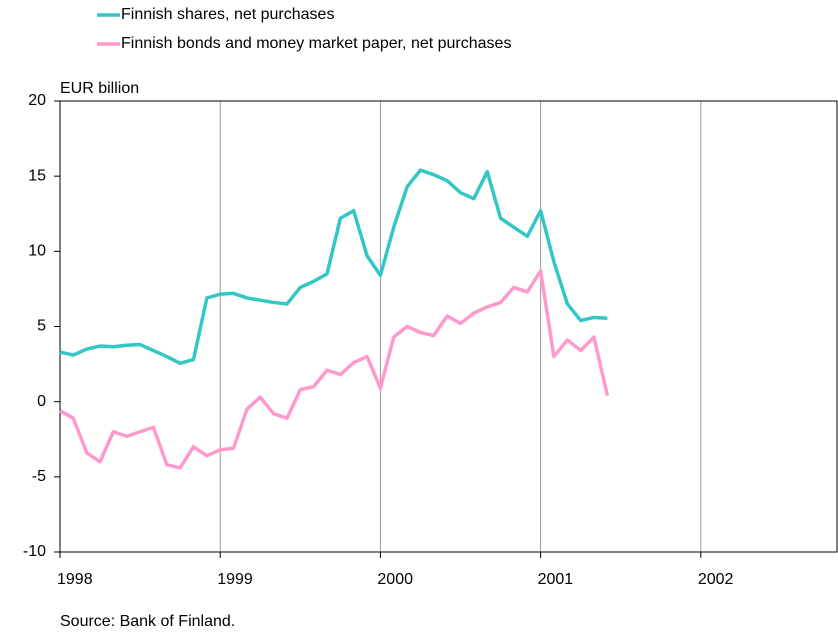 The height and width of the screenshot is (639, 838). Describe the element at coordinates (227, 14) in the screenshot. I see `legend-label: Finnish shares, net purchases` at that location.